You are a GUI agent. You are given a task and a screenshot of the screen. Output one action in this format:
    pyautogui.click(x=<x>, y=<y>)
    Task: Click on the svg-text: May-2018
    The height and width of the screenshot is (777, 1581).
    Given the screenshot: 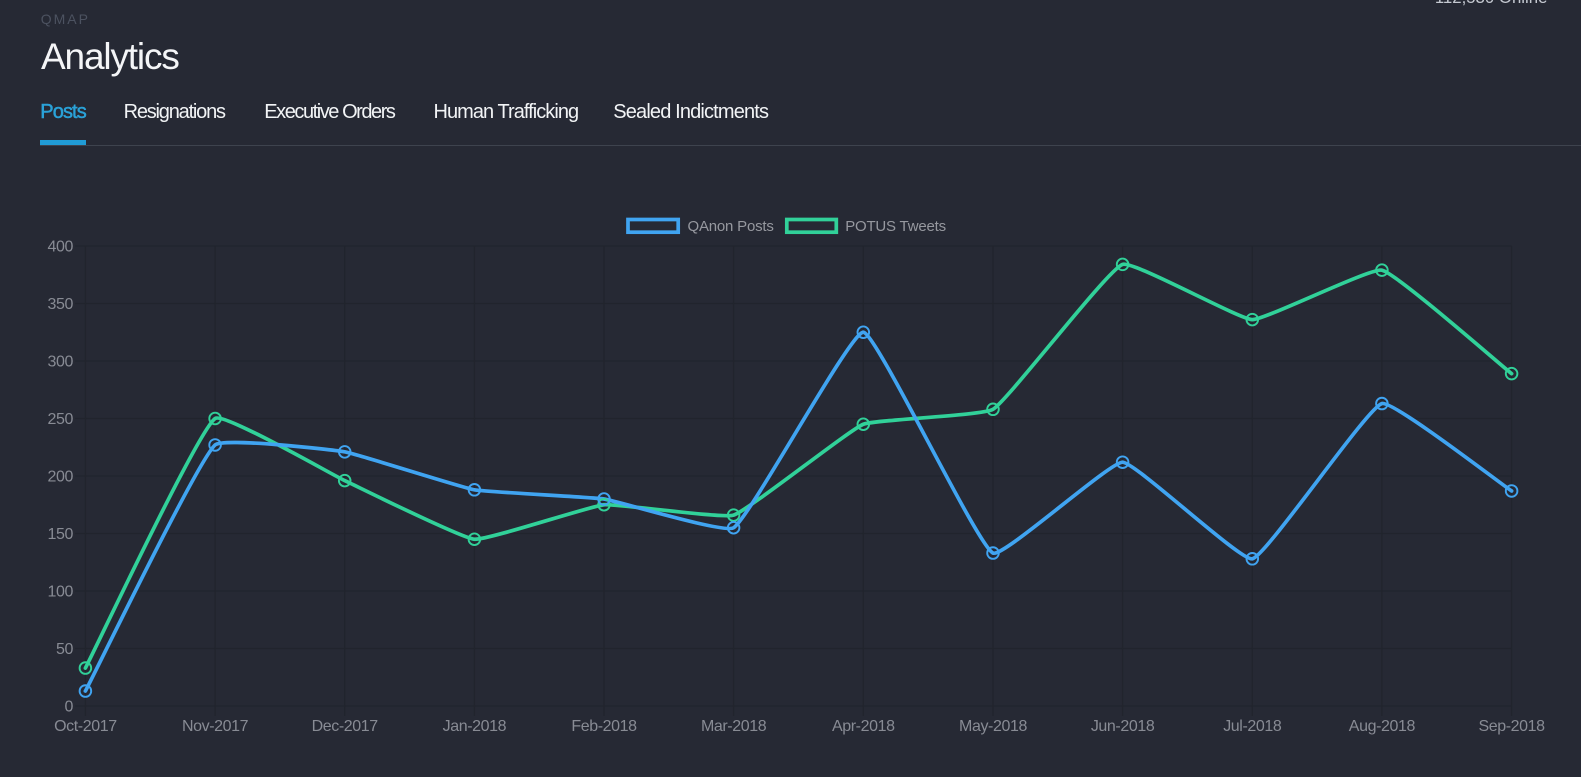 What is the action you would take?
    pyautogui.click(x=993, y=726)
    